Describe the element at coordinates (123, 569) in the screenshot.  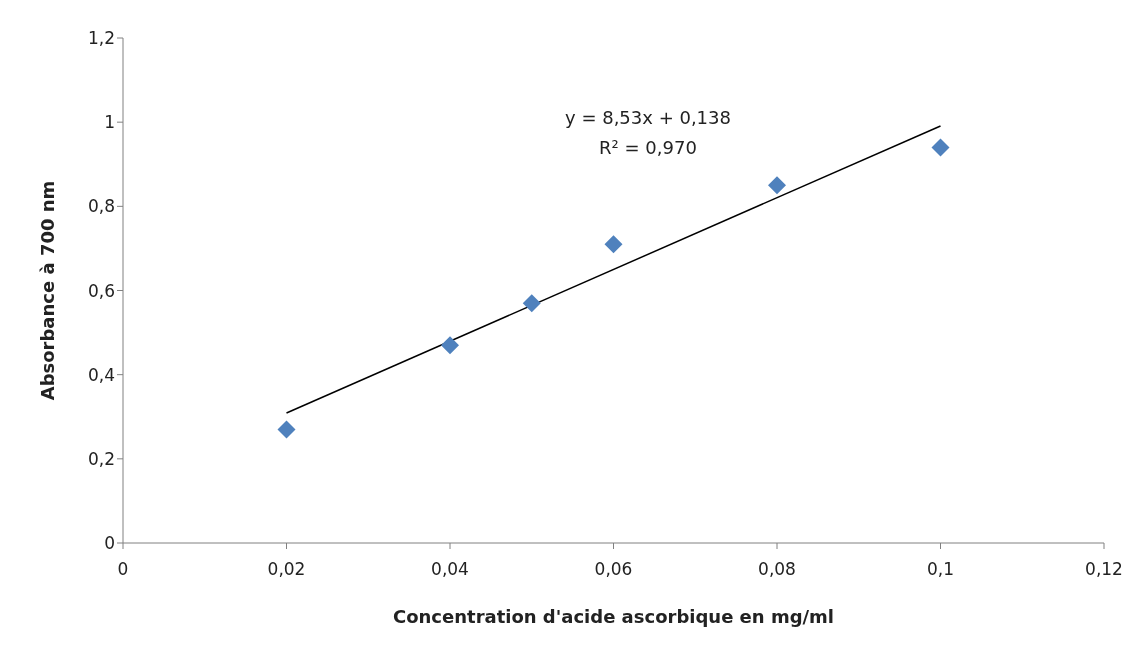
I see `x-tick-label: 0` at that location.